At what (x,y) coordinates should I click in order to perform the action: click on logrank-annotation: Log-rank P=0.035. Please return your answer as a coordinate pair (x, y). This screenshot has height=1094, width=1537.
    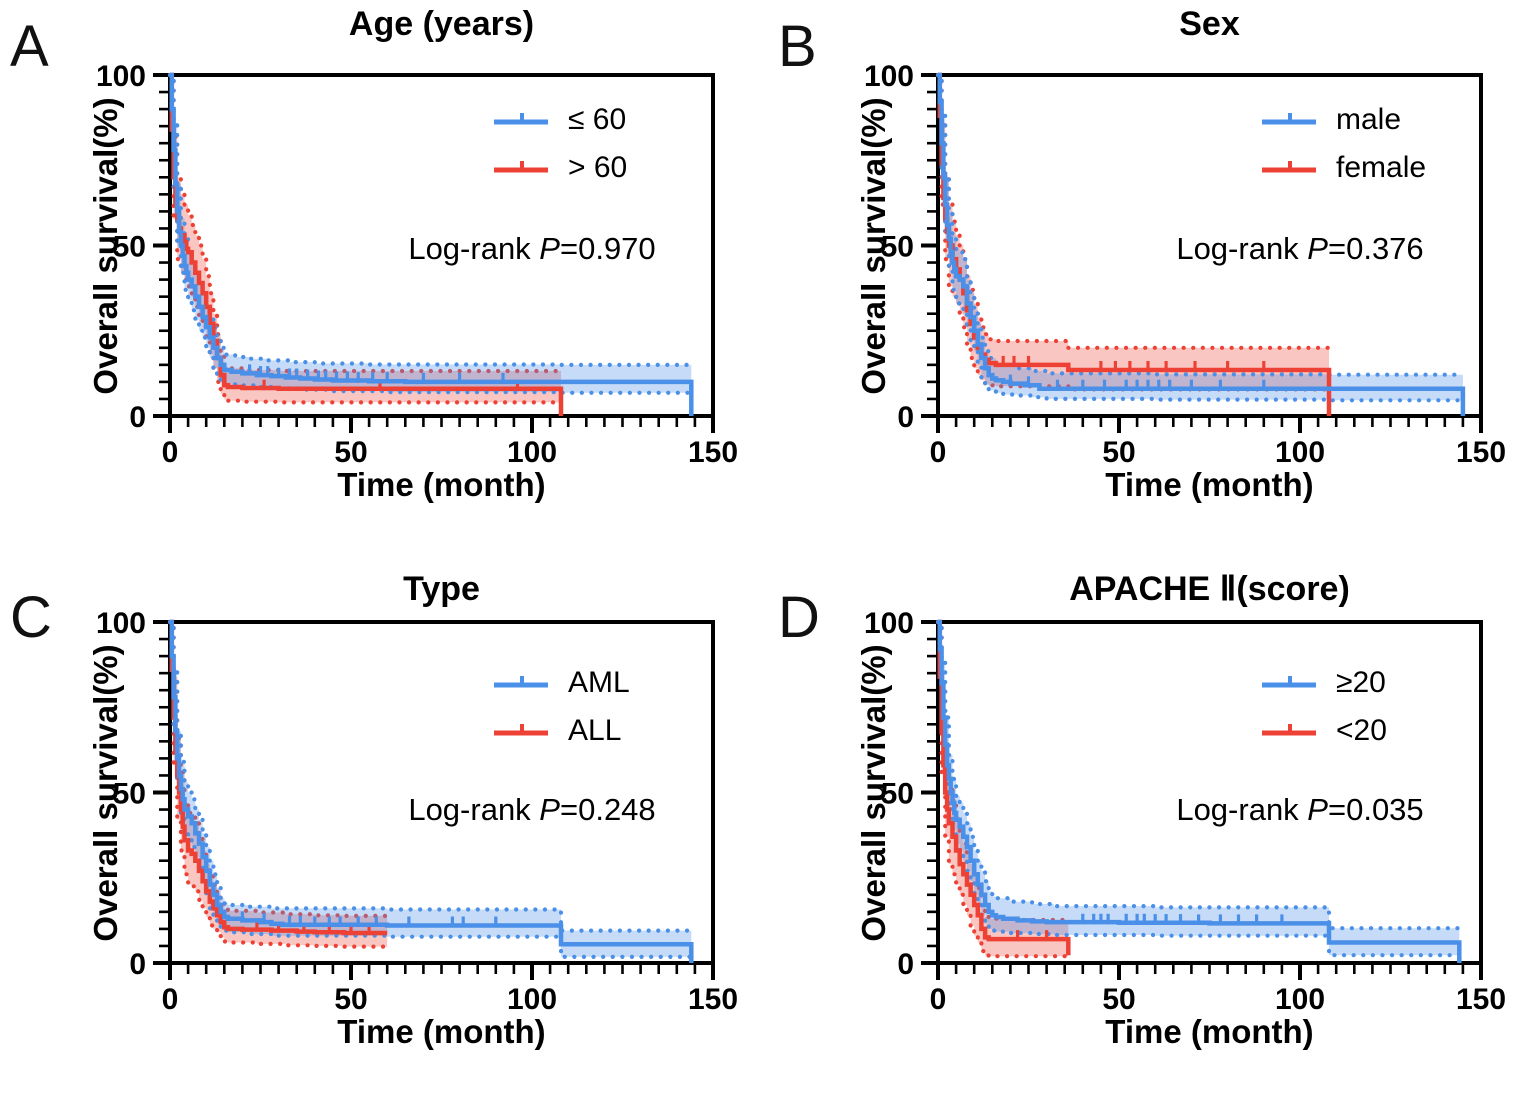
    Looking at the image, I should click on (1300, 810).